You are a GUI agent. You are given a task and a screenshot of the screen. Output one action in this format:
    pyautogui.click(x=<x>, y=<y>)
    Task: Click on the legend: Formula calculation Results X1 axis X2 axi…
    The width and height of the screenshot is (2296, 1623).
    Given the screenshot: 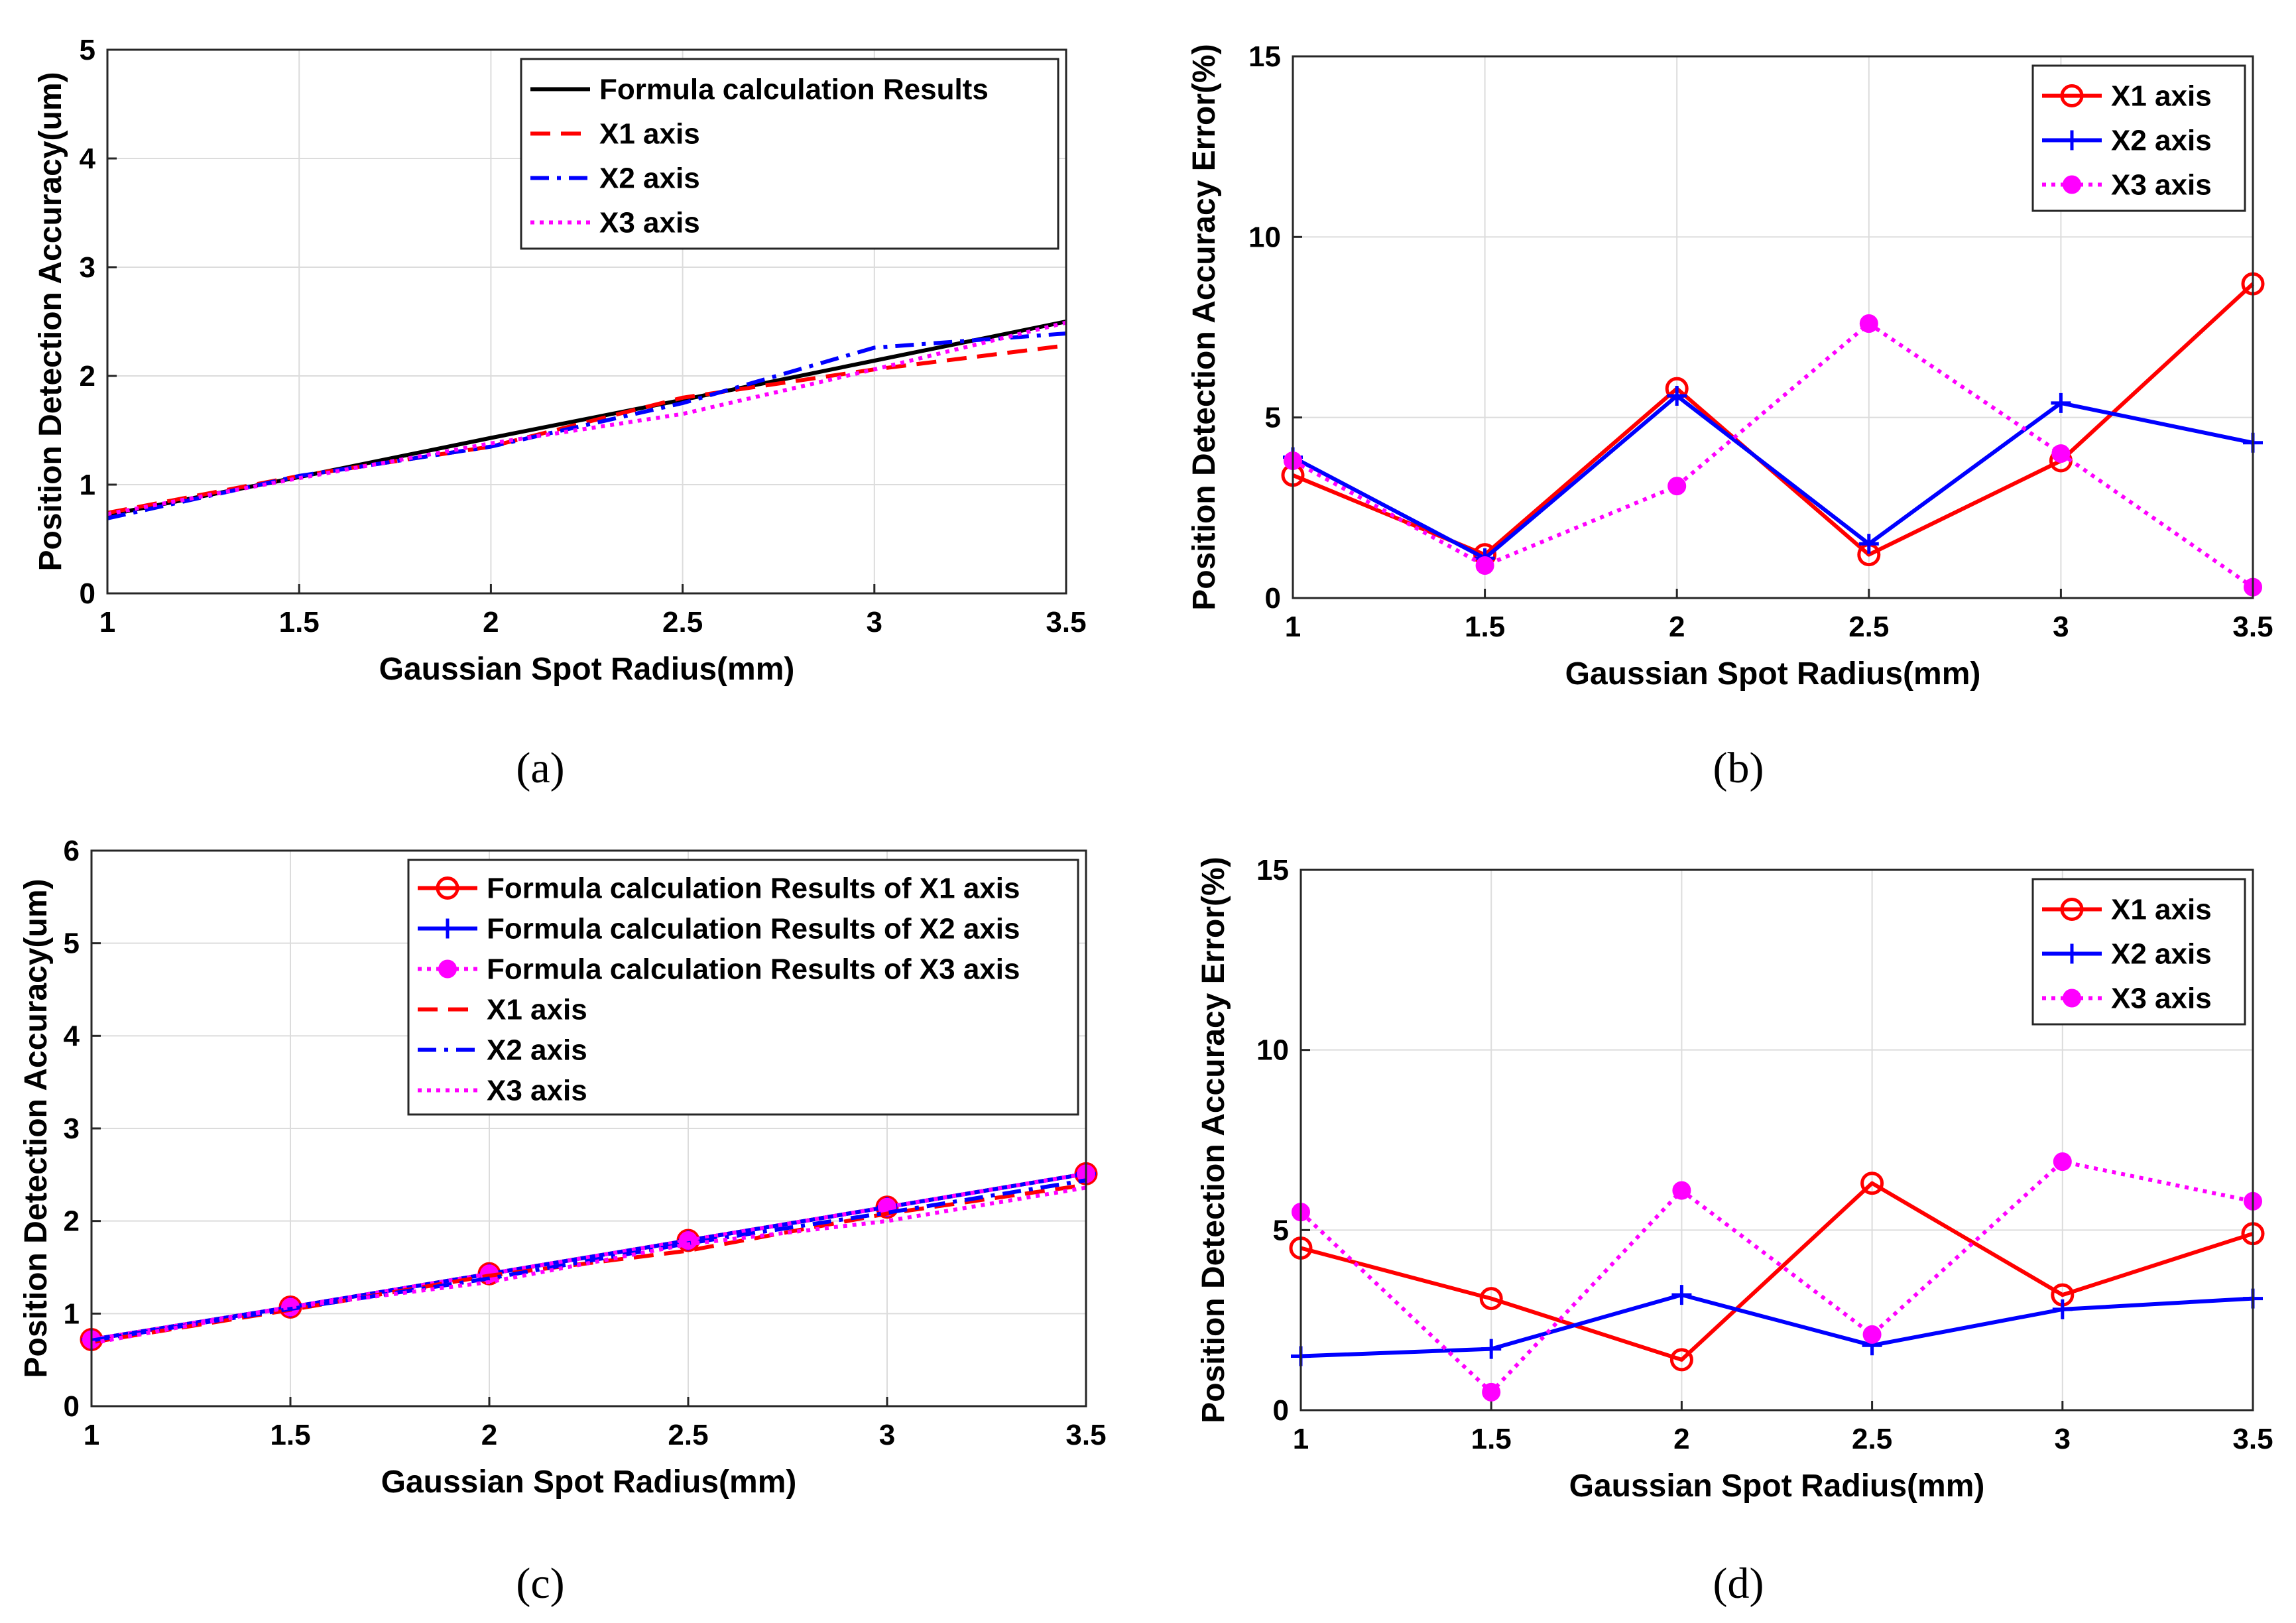 What is the action you would take?
    pyautogui.click(x=789, y=154)
    